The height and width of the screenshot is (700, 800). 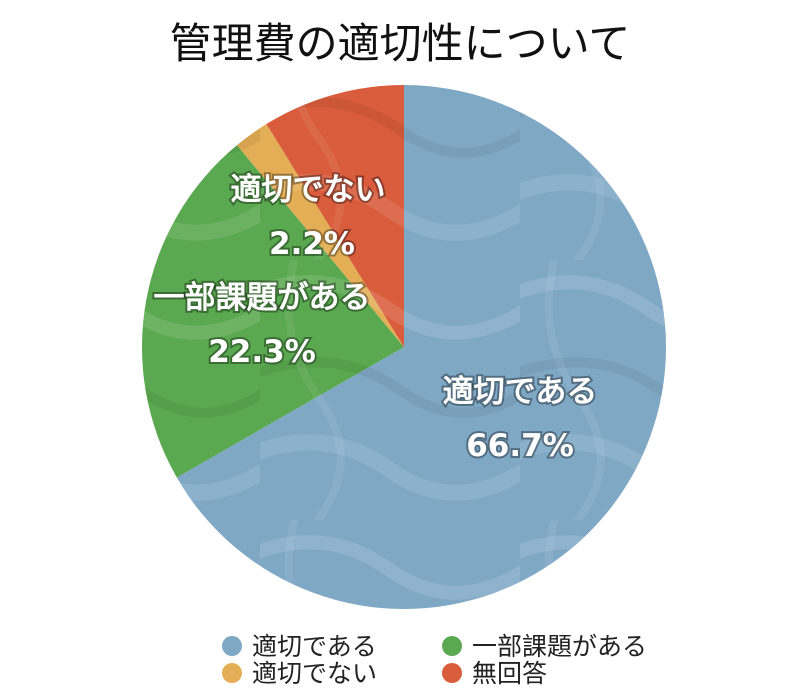 I want to click on legend-swatch-partial-issue, so click(x=452, y=646).